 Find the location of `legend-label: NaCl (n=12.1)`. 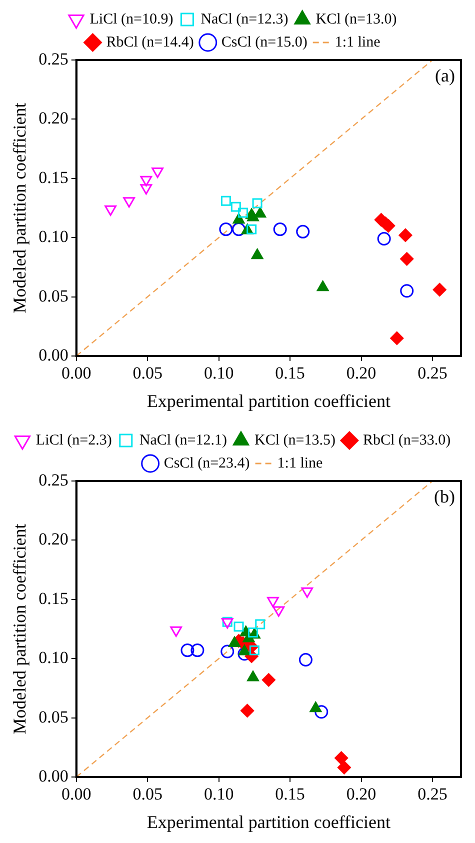

legend-label: NaCl (n=12.1) is located at coordinates (183, 440).